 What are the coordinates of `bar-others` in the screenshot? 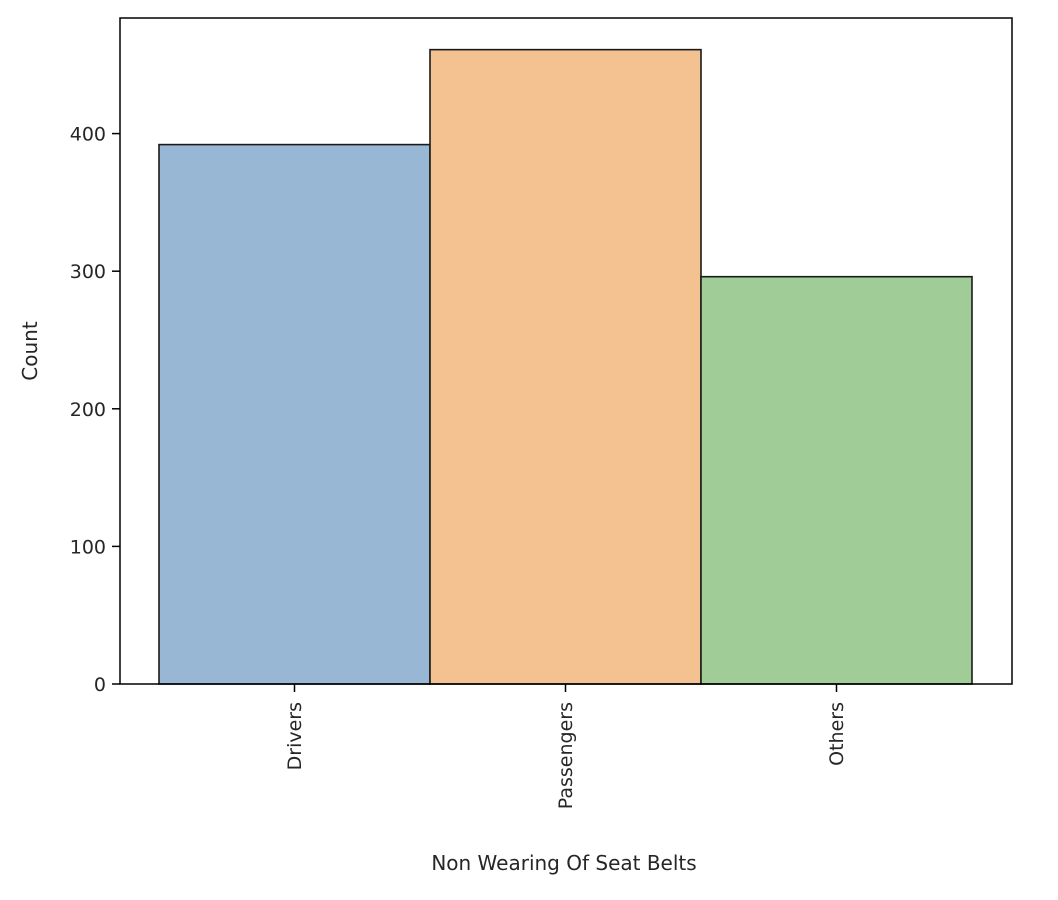 It's located at (836, 480).